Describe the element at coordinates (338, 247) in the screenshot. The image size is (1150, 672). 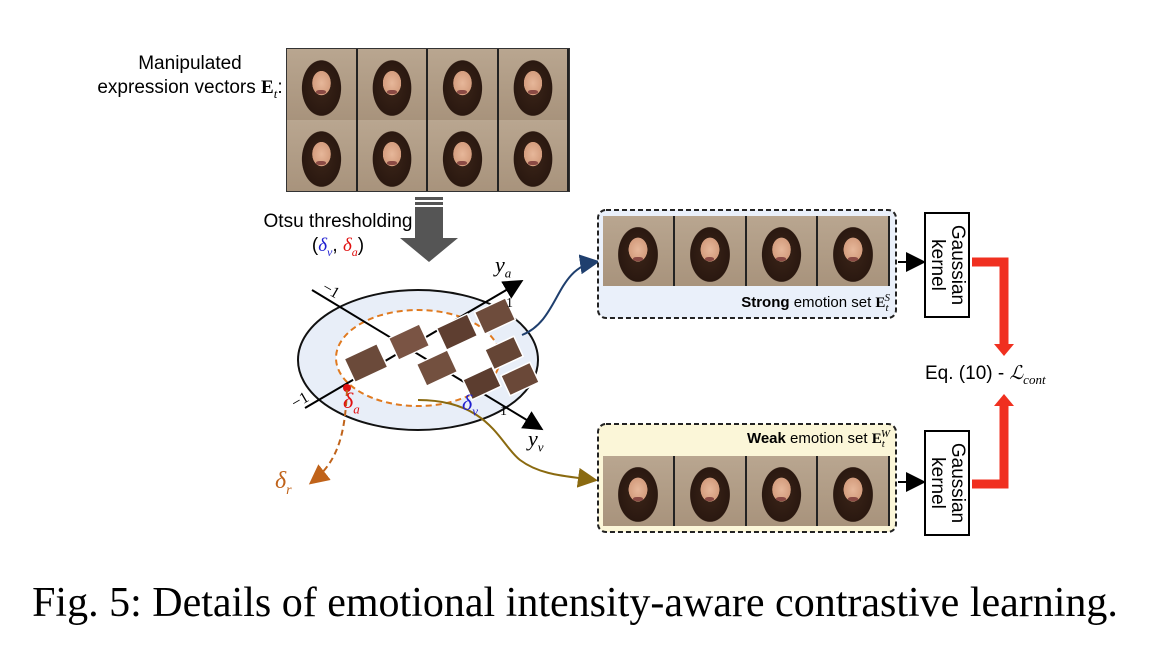
I see `otsu-line2: (δv, δa)` at that location.